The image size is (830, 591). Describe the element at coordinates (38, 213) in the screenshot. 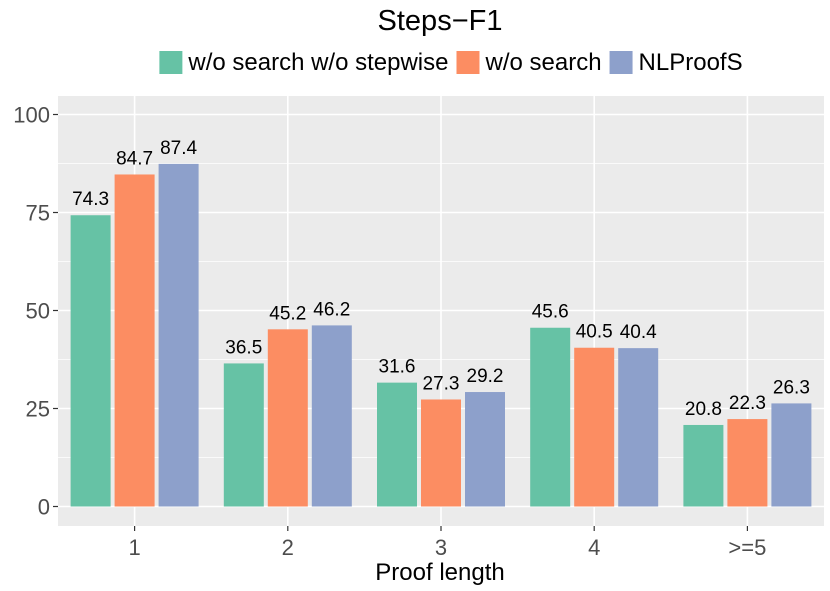

I see `y-tick-label: 75` at that location.